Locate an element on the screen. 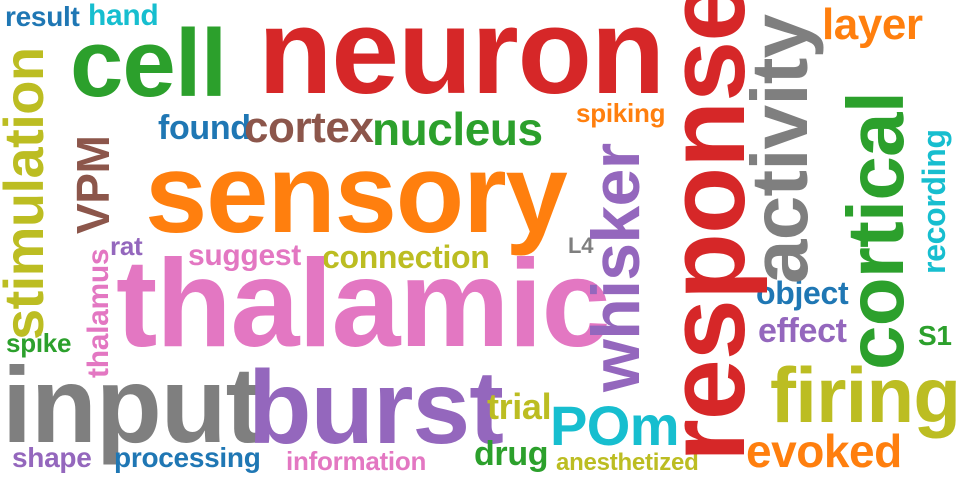  word-effect: effect is located at coordinates (802, 331).